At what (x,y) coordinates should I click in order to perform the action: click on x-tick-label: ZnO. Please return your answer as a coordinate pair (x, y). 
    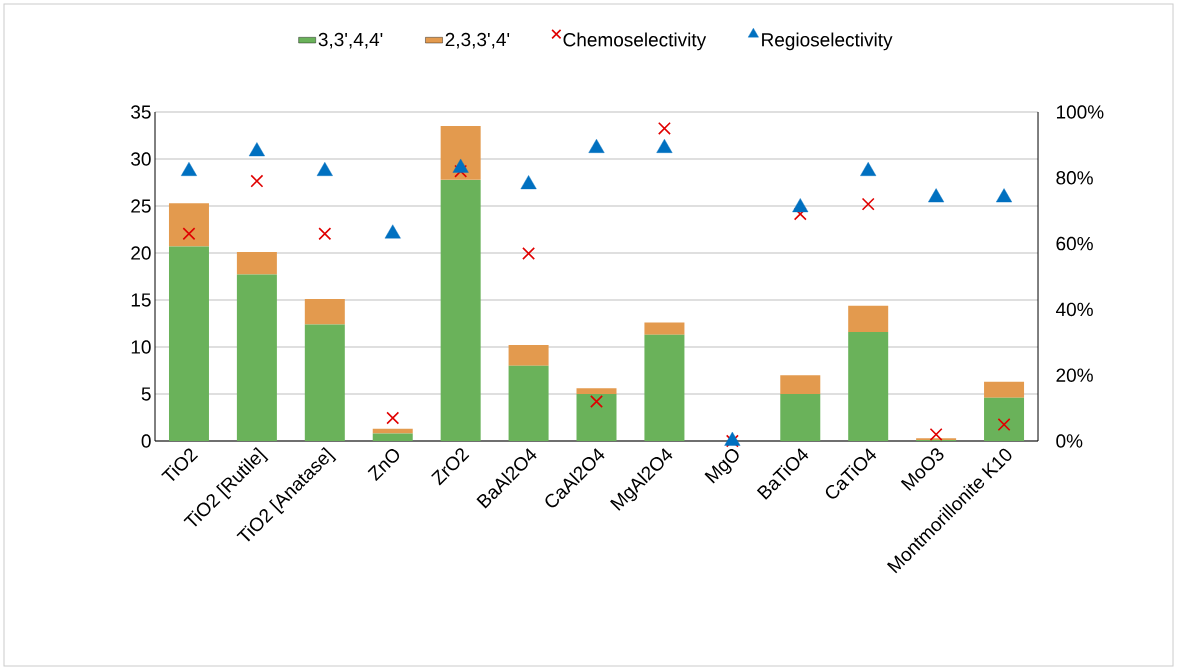
    Looking at the image, I should click on (383, 465).